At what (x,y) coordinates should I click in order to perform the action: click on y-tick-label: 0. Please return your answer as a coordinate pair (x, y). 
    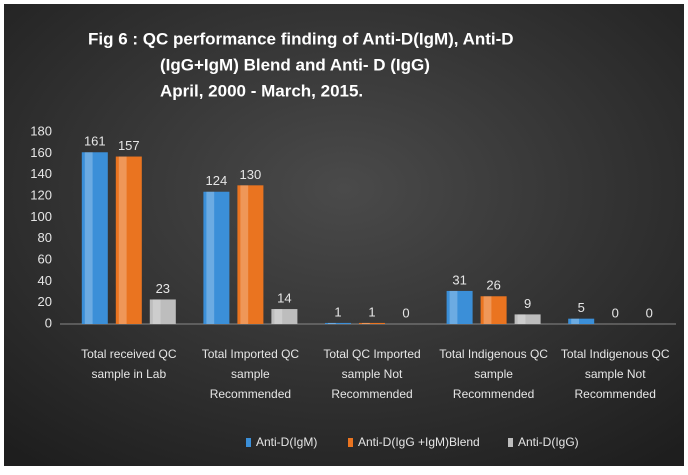
    Looking at the image, I should click on (48, 322).